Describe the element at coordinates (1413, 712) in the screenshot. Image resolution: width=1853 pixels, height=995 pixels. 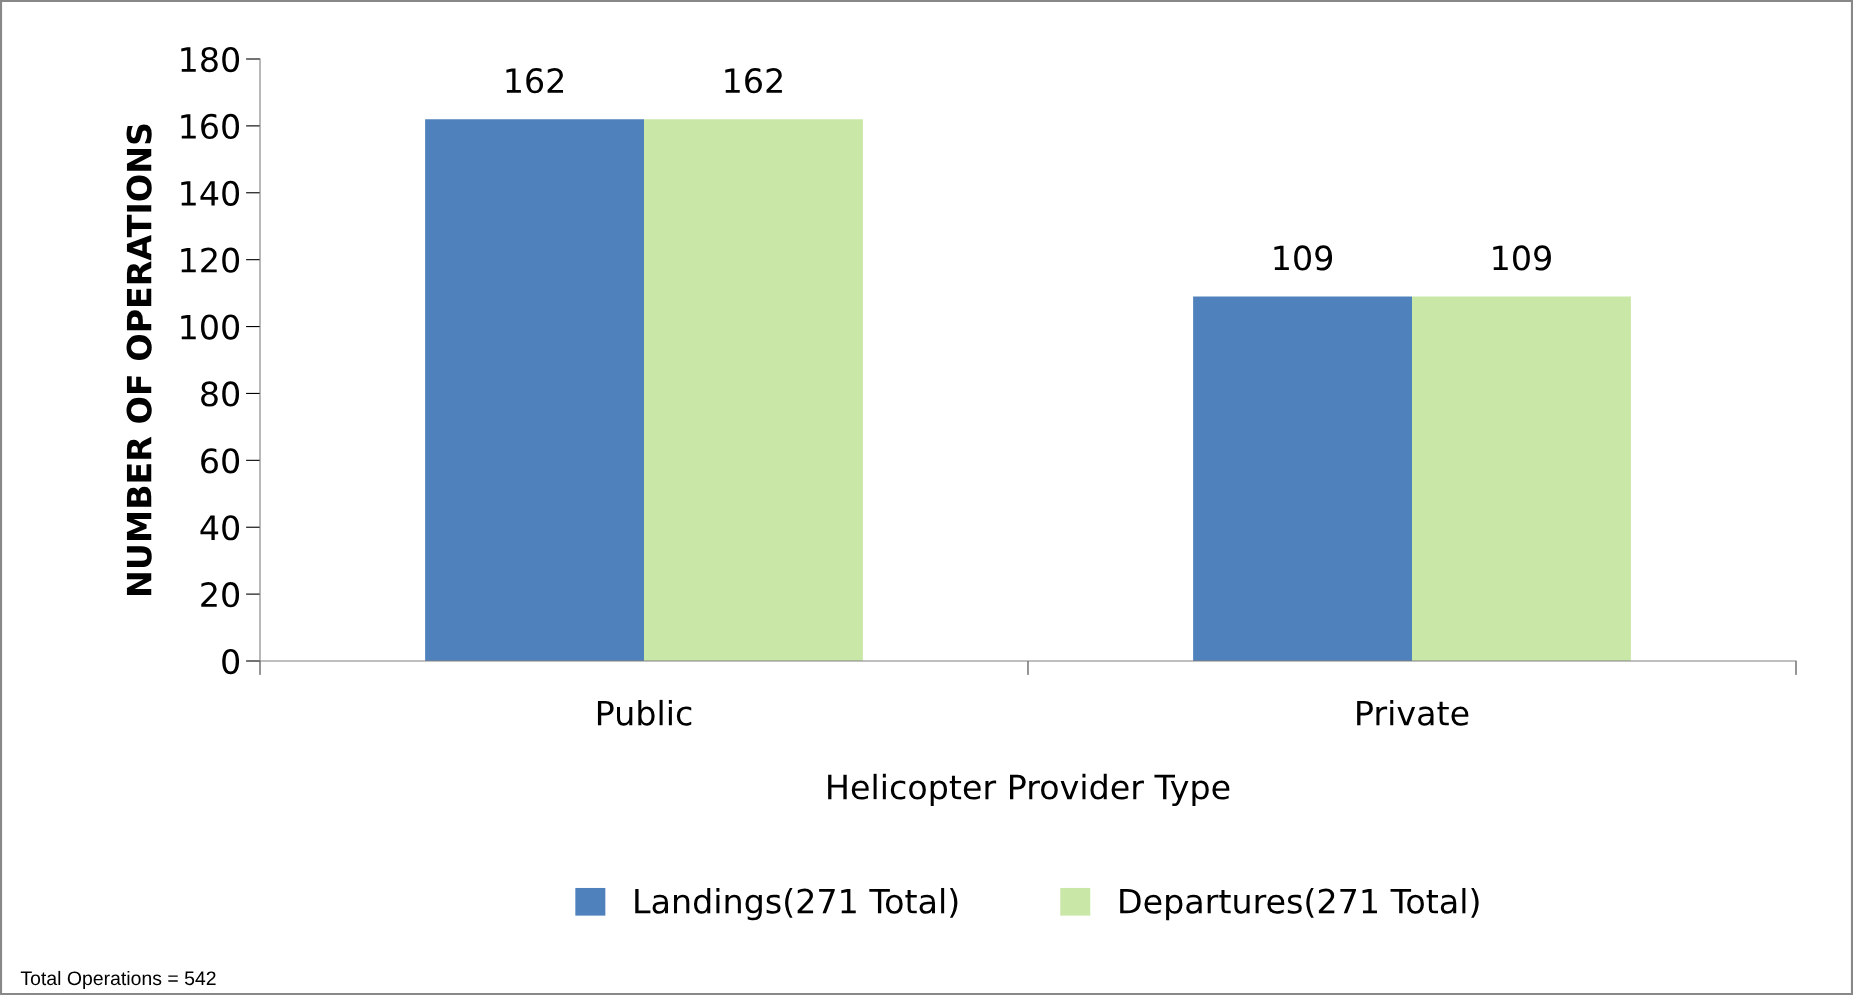
I see `x-tick-label: Private` at that location.